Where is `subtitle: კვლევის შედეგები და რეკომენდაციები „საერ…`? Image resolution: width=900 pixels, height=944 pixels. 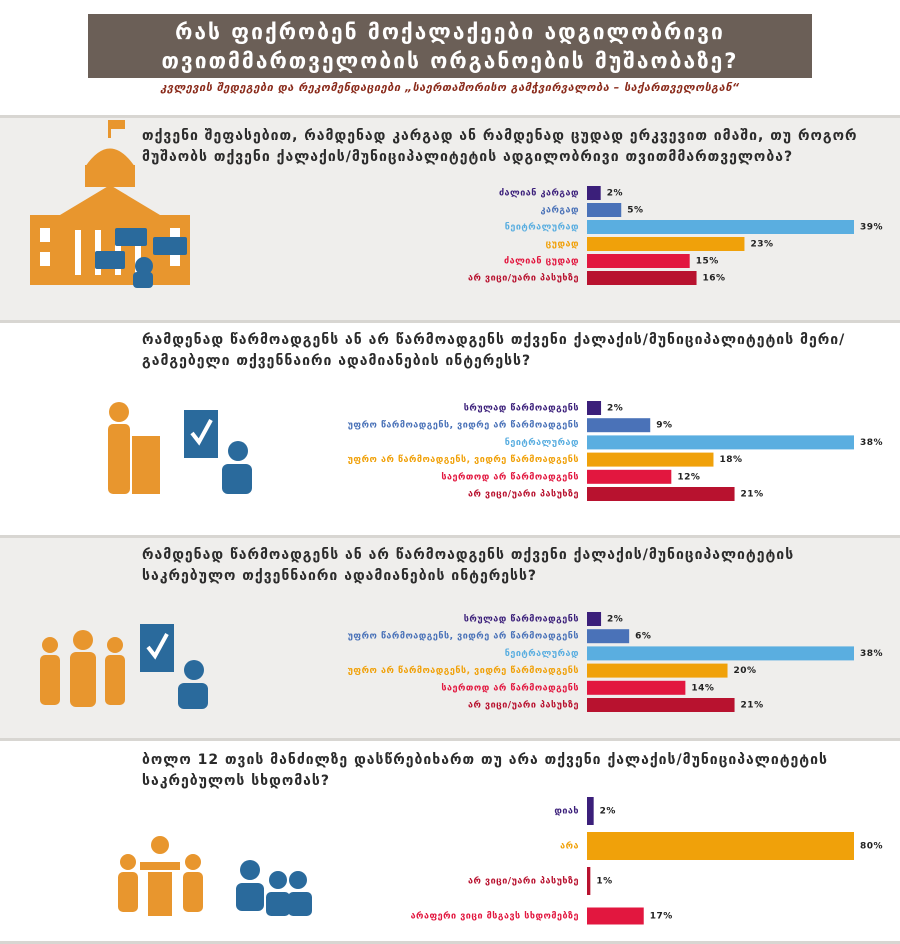 subtitle: კვლევის შედეგები და რეკომენდაციები „საერ… is located at coordinates (450, 87).